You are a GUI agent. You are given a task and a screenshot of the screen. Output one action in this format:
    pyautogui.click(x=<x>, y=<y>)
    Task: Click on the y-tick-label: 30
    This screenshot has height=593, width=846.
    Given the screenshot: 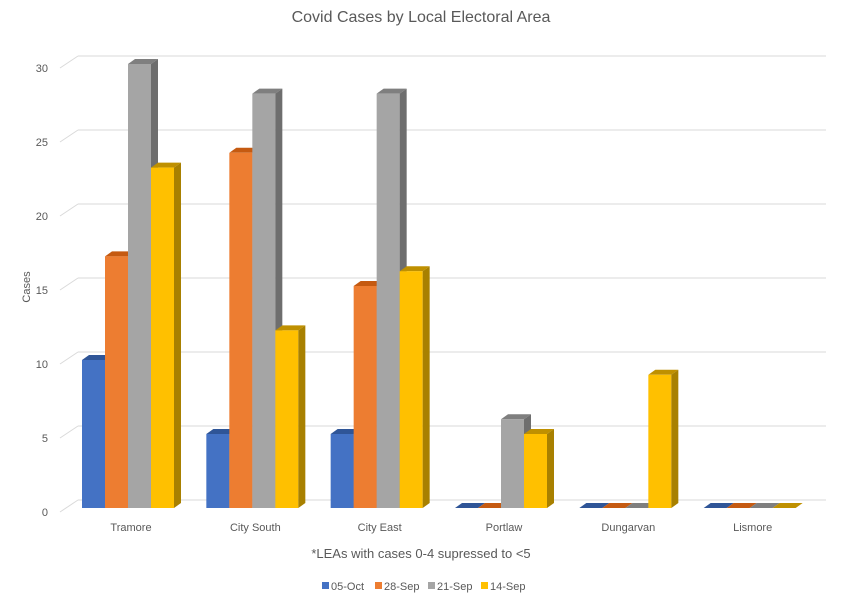 What is the action you would take?
    pyautogui.click(x=42, y=69)
    